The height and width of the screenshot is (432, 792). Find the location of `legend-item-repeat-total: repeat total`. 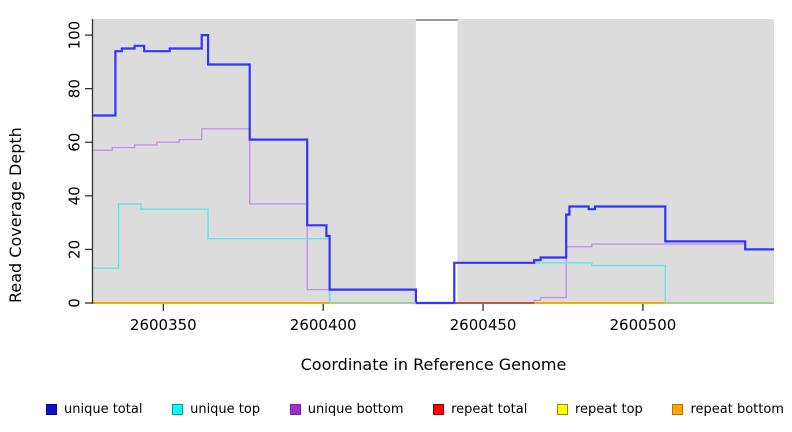

legend-item-repeat-total: repeat total is located at coordinates (480, 409).